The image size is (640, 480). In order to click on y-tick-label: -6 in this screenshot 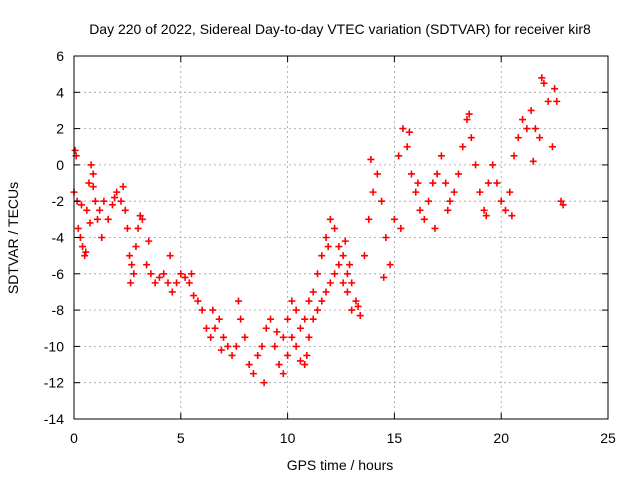, I will do `click(58, 274)`.